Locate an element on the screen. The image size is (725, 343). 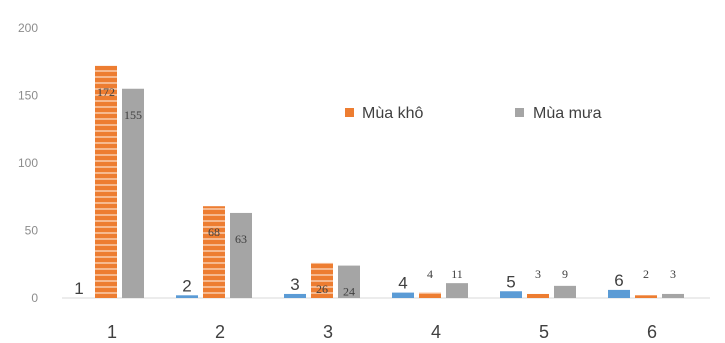
legend-label-dry-season: Mùa khô is located at coordinates (392, 113).